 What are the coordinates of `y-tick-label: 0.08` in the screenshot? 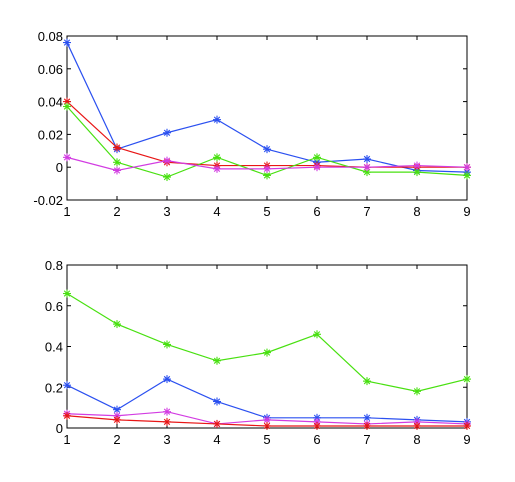 It's located at (50, 36).